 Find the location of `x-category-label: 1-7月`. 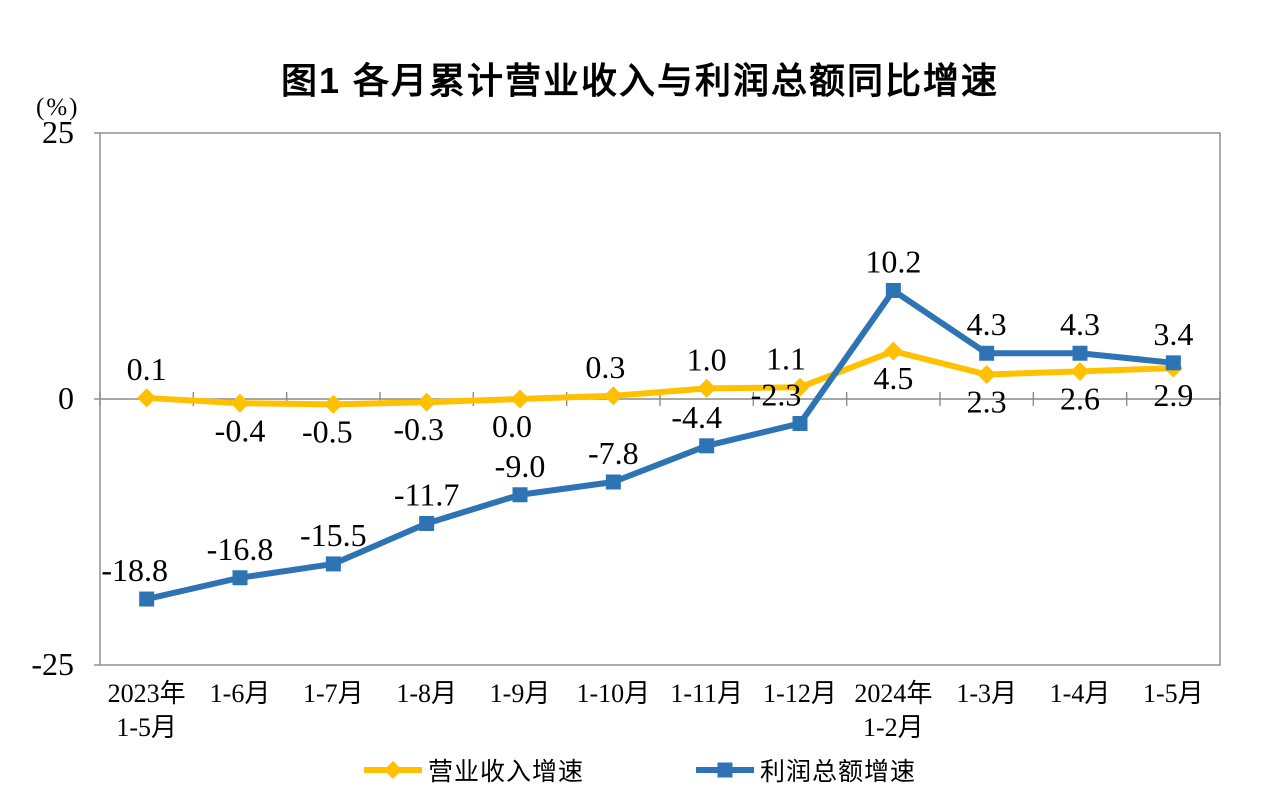

x-category-label: 1-7月 is located at coordinates (333, 693).